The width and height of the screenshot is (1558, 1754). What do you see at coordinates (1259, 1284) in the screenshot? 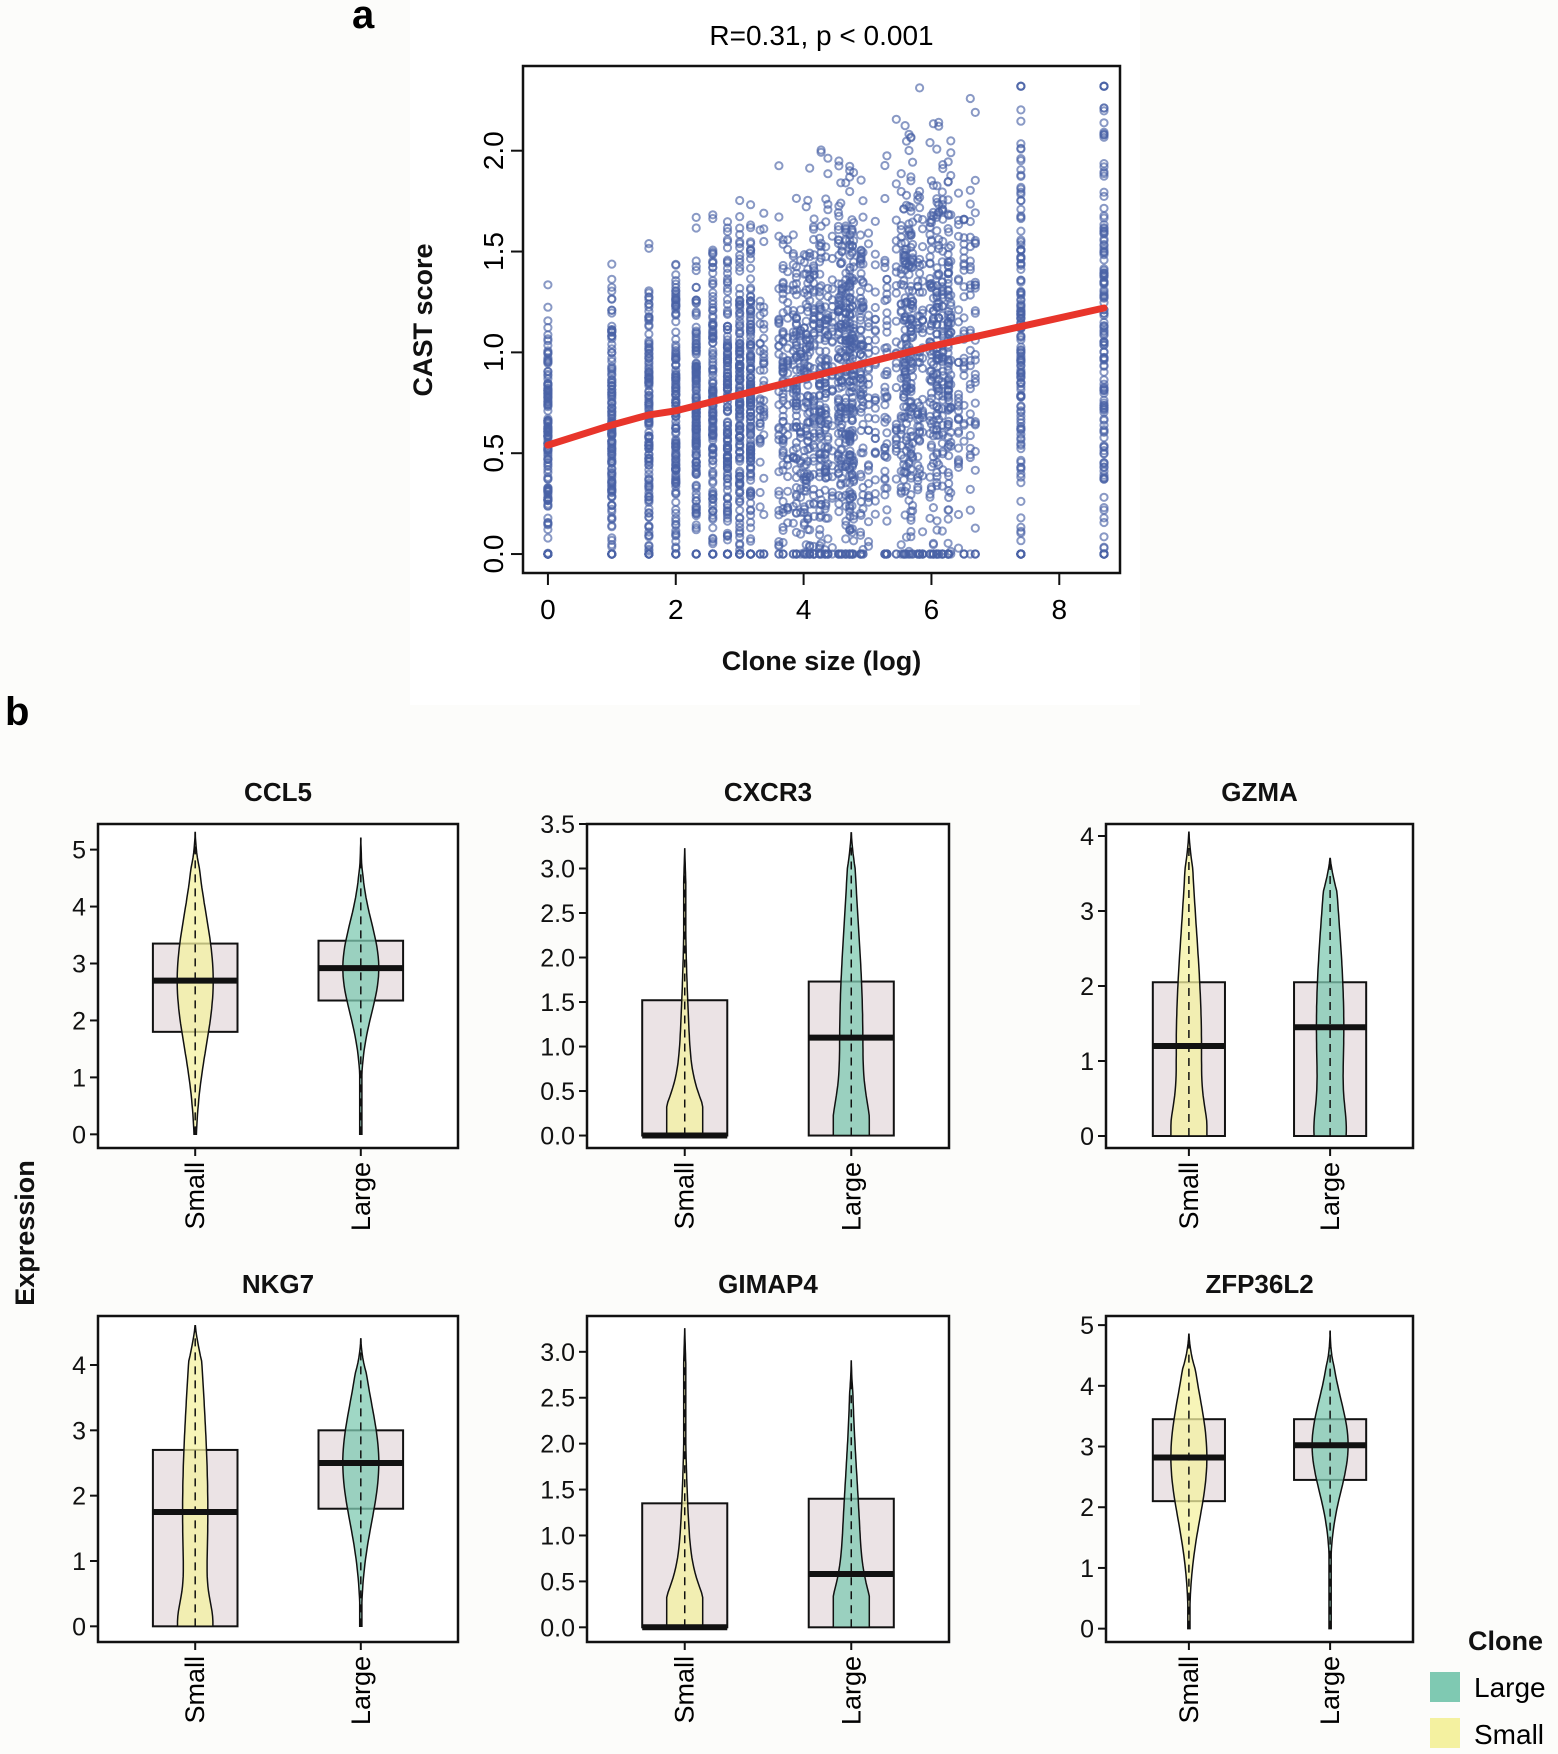
I see `panel-title: ZFP36L2` at bounding box center [1259, 1284].